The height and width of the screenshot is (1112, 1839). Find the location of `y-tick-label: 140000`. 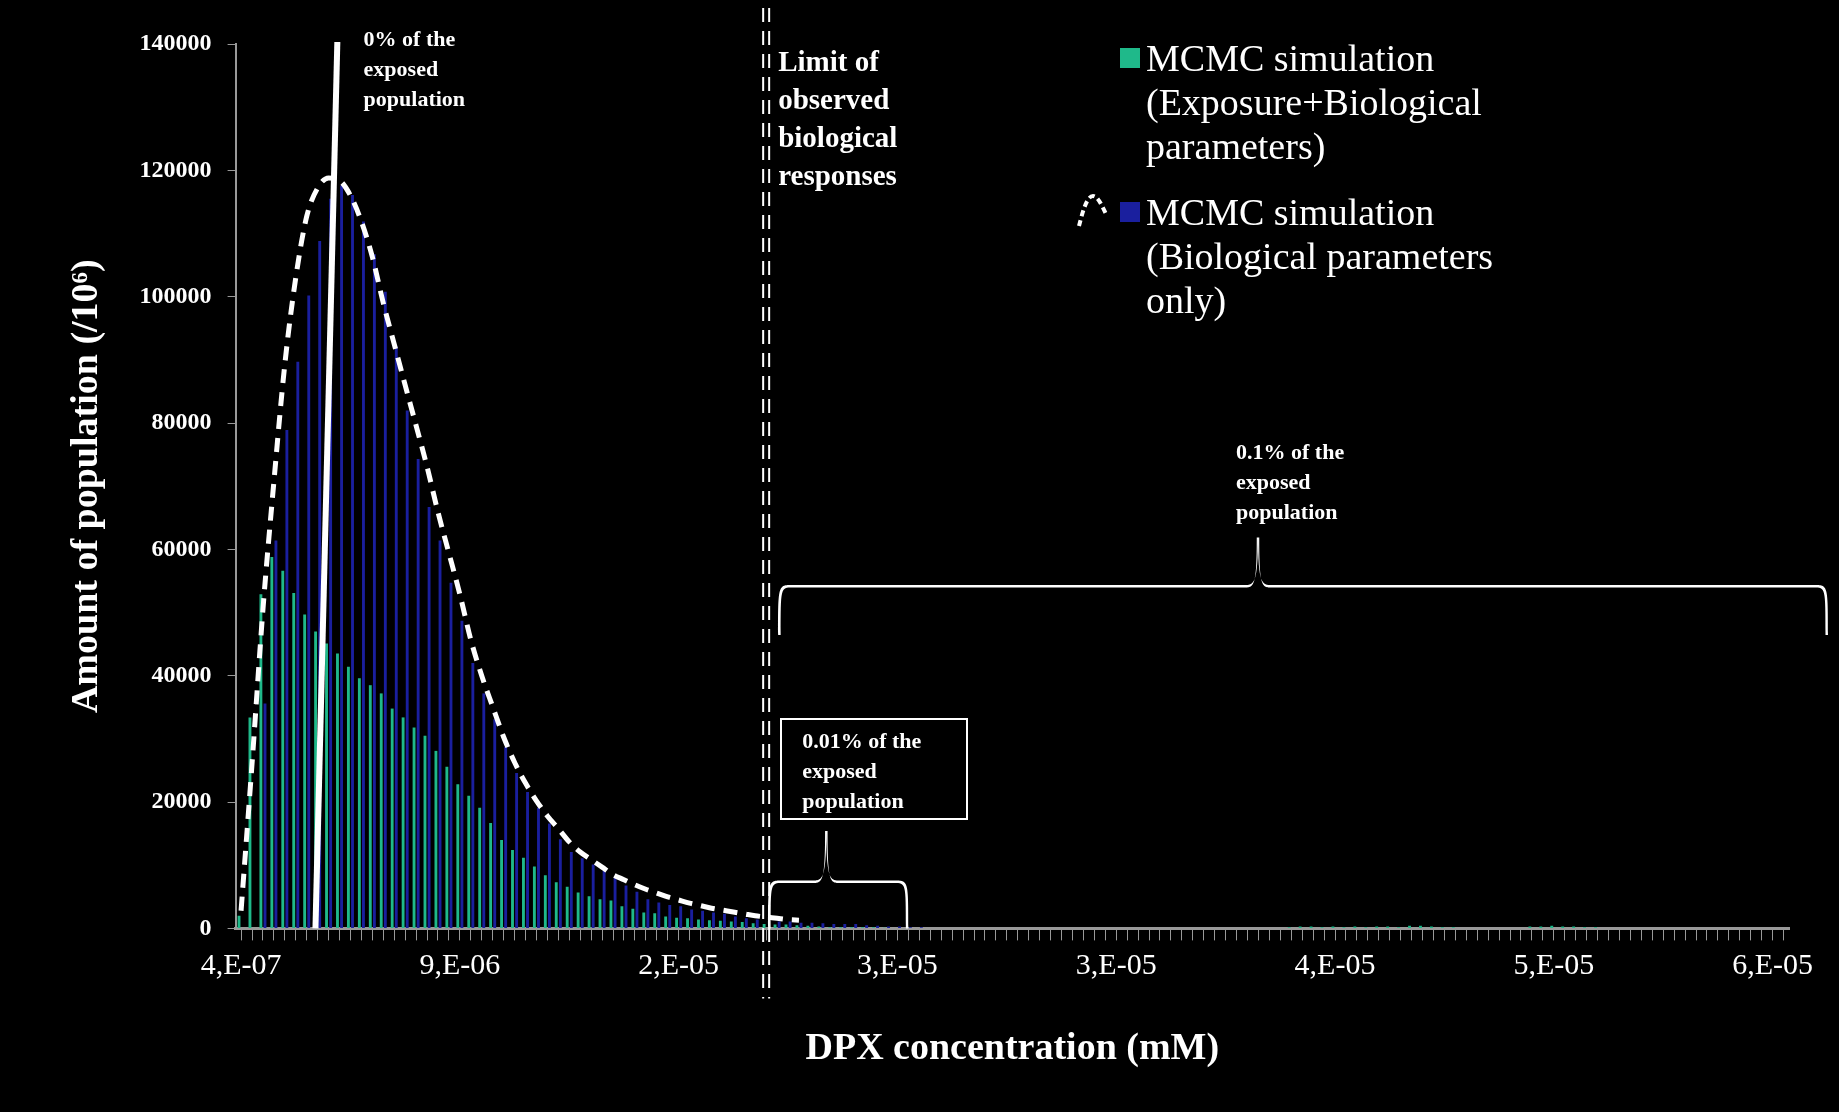

y-tick-label: 140000 is located at coordinates (175, 42).